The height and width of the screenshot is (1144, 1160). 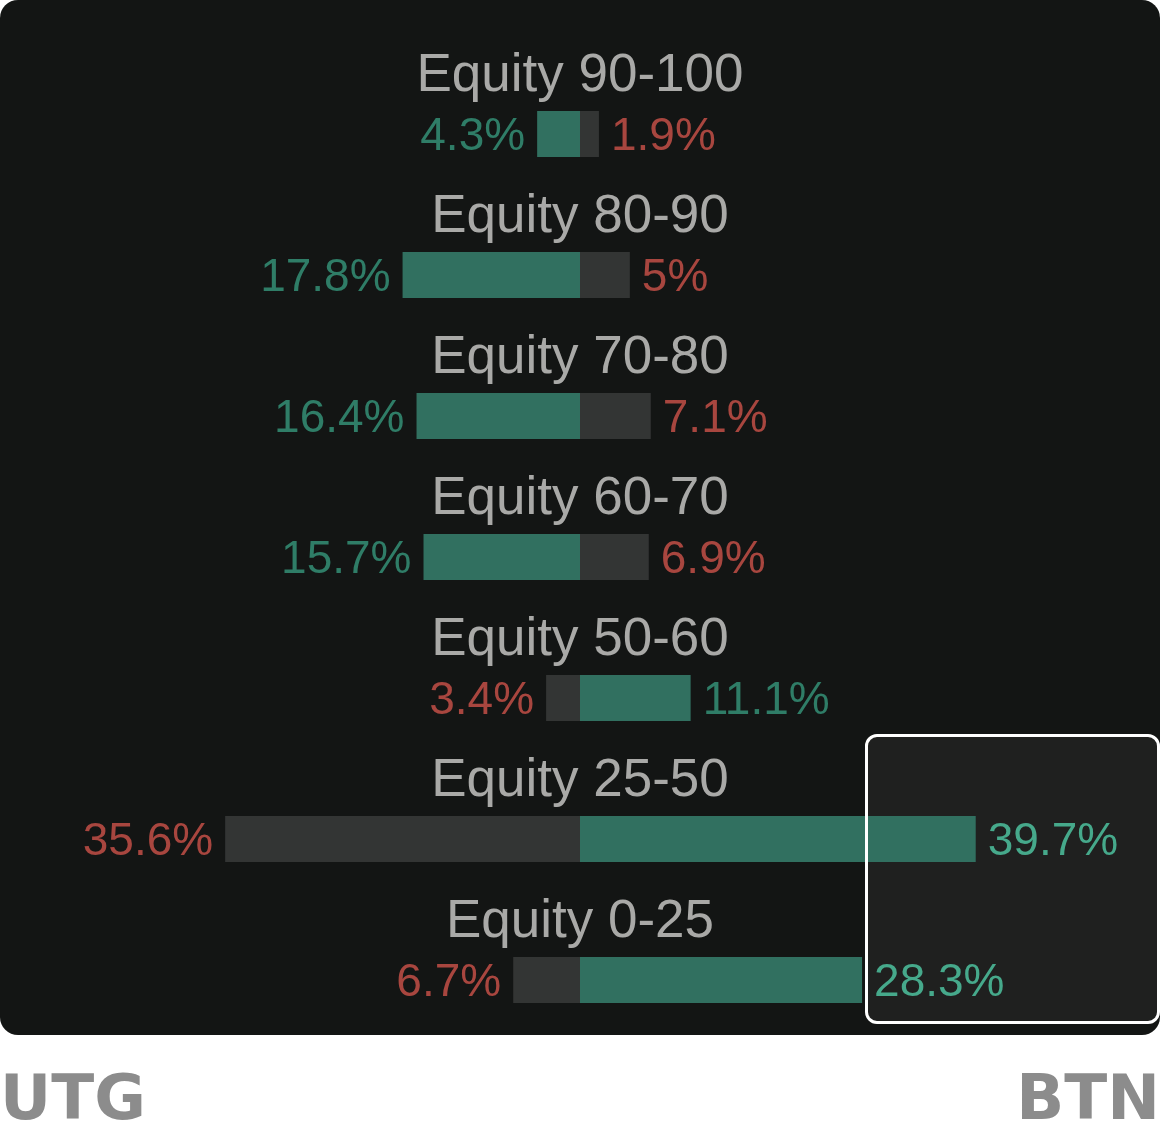 I want to click on y-tick-label: Equity 0-25, so click(x=580, y=918).